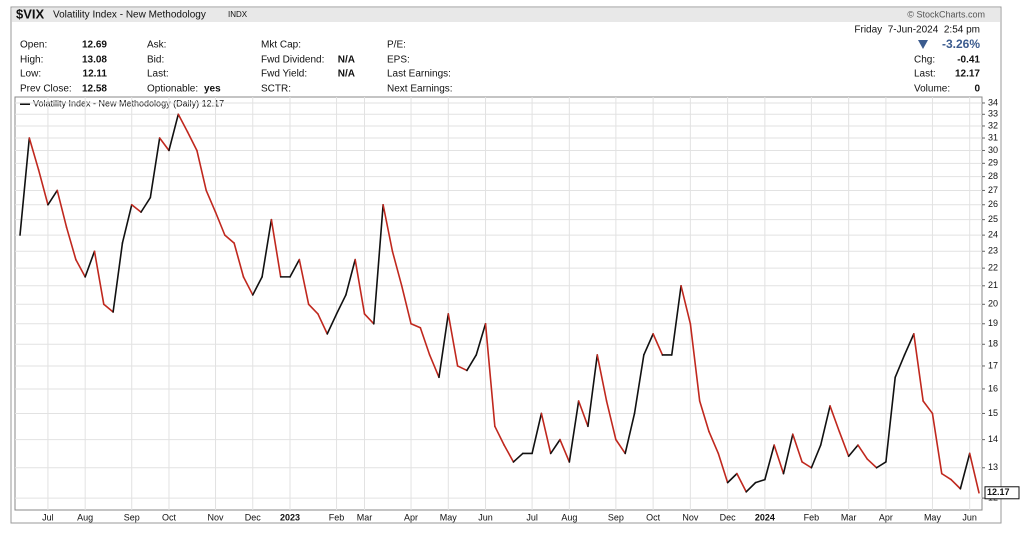  What do you see at coordinates (346, 60) in the screenshot?
I see `field-value: N/A` at bounding box center [346, 60].